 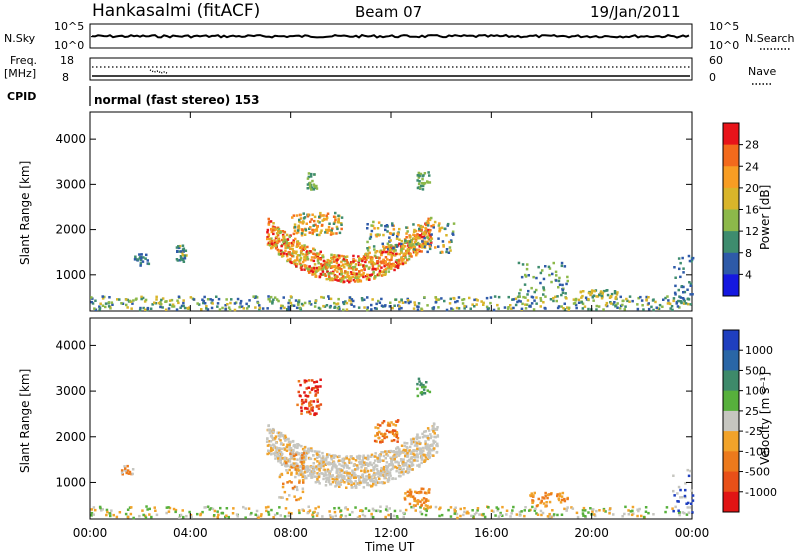 What do you see at coordinates (70, 184) in the screenshot?
I see `y-tick-label: 3000` at bounding box center [70, 184].